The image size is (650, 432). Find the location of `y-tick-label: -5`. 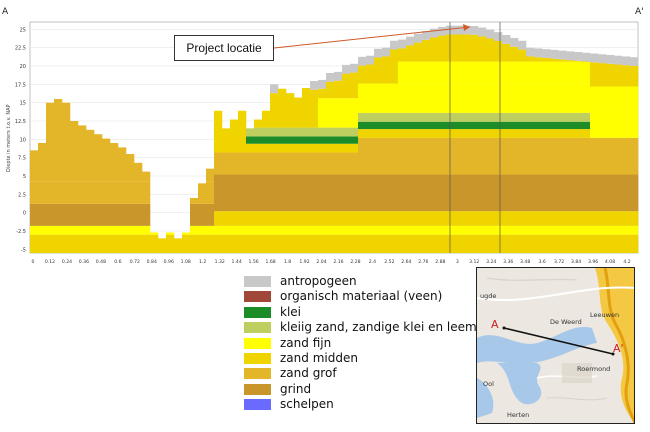

y-tick-label: -5 is located at coordinates (23, 250).